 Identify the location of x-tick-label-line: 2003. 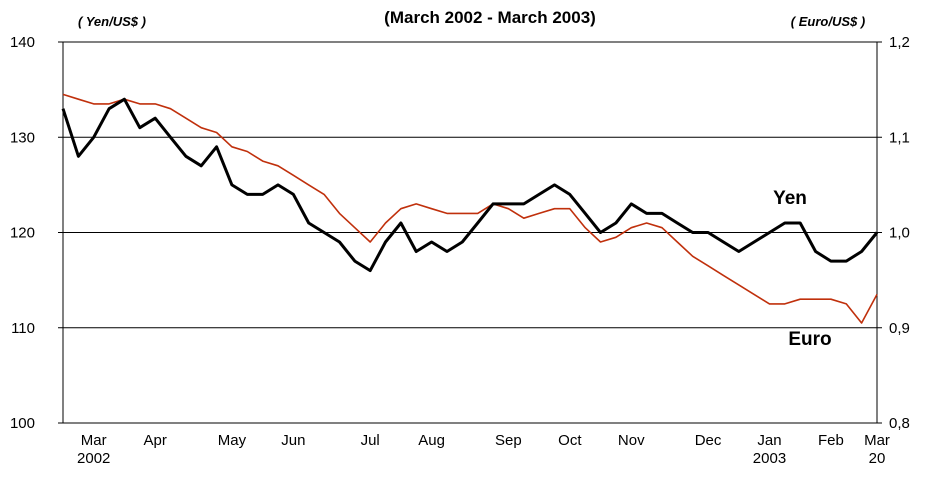
(769, 458).